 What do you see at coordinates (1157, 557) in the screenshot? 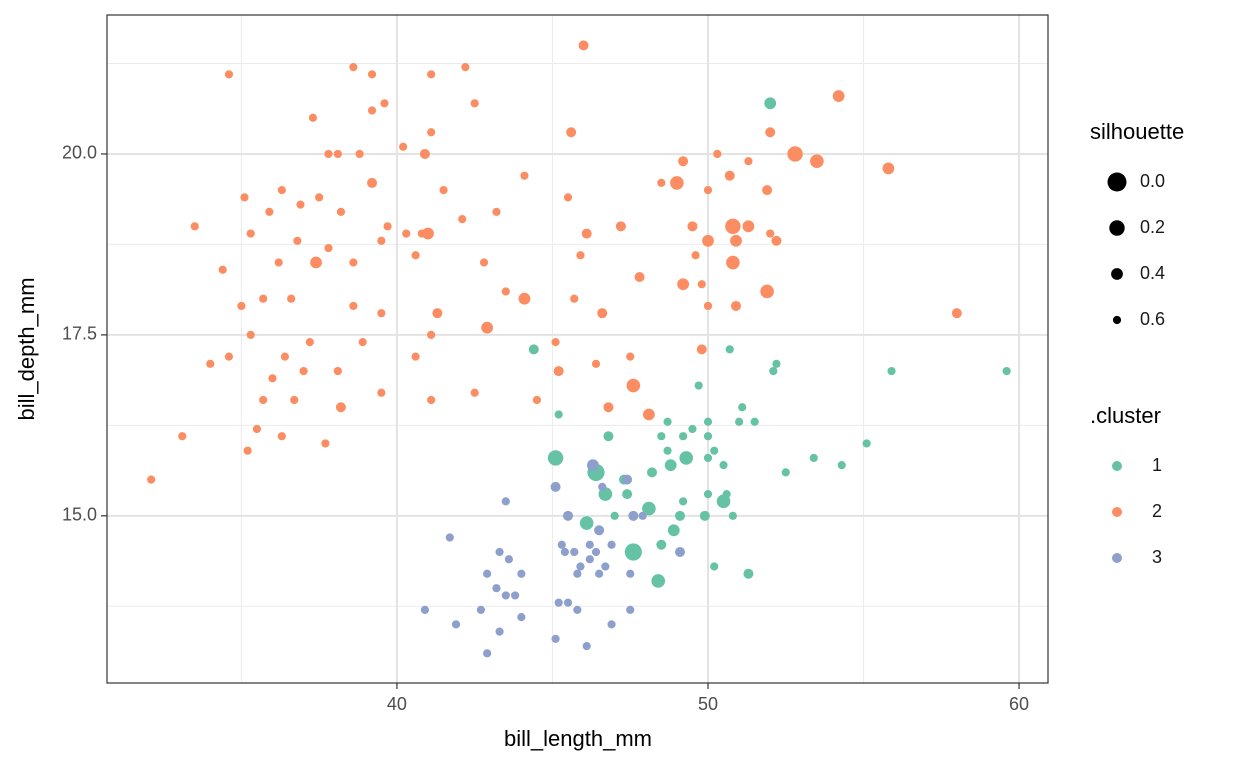
I see `color-legend-label: 3` at bounding box center [1157, 557].